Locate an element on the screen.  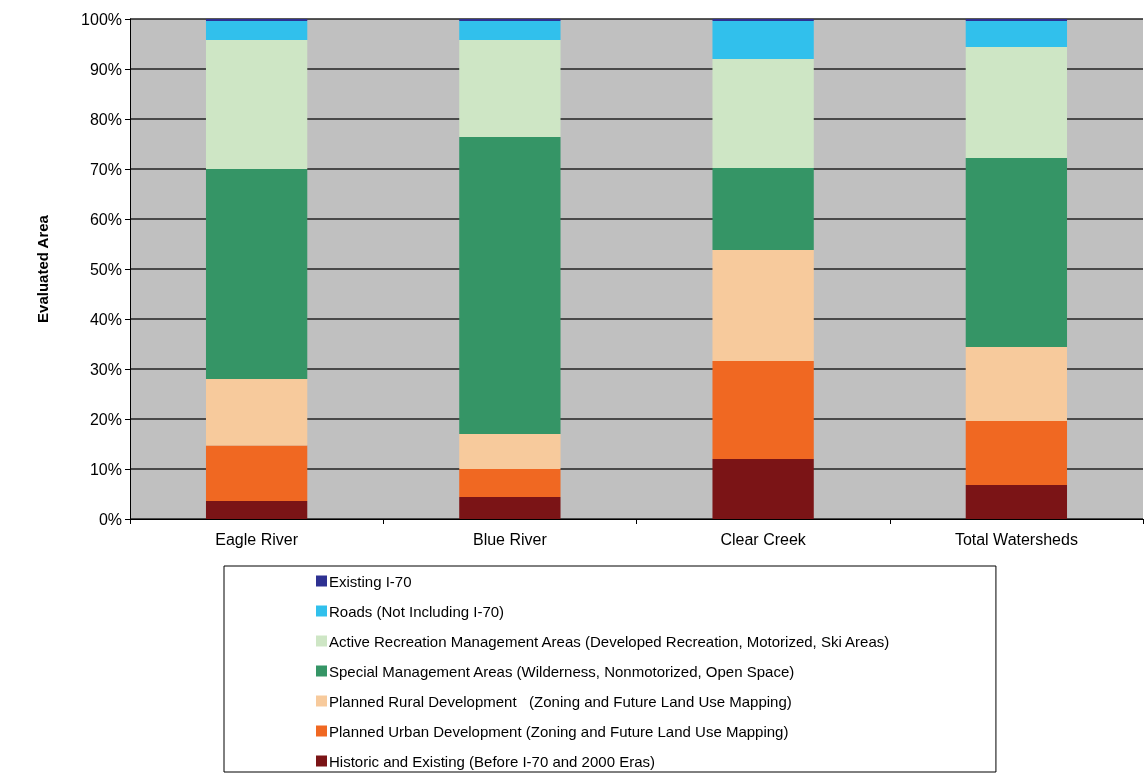
legend-label: Special Management Areas (Wilderness, Nonmotorized, Open Space) is located at coordinates (562, 671).